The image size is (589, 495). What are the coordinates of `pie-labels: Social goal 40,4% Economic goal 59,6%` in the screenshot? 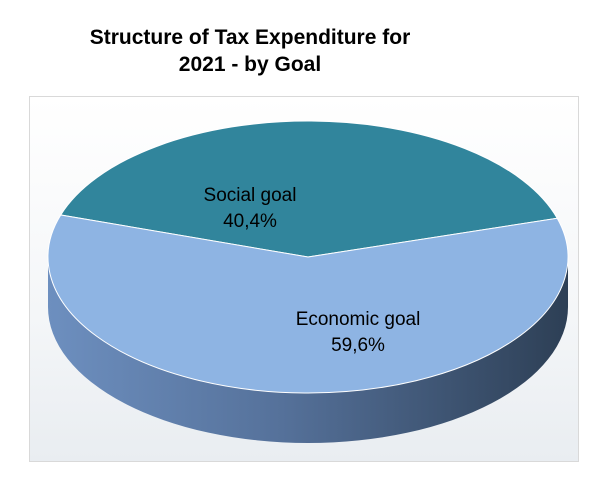 It's located at (312, 270).